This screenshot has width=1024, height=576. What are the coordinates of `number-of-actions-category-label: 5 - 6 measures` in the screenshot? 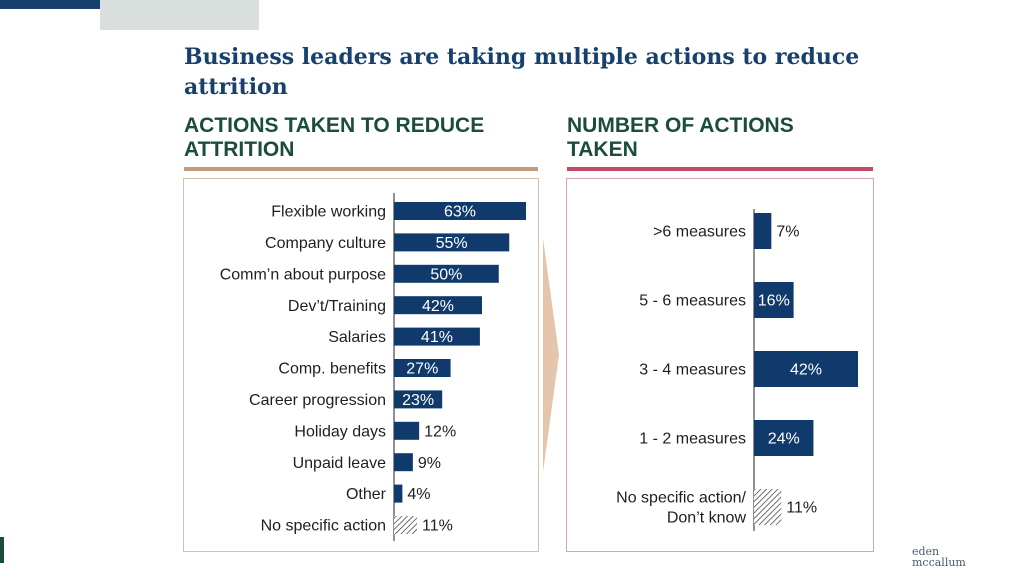 It's located at (692, 301).